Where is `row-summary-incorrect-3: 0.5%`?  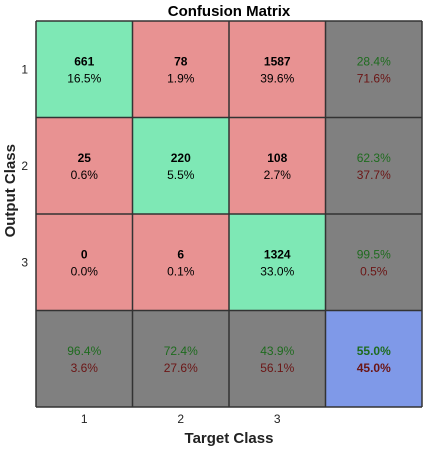 row-summary-incorrect-3: 0.5% is located at coordinates (374, 271).